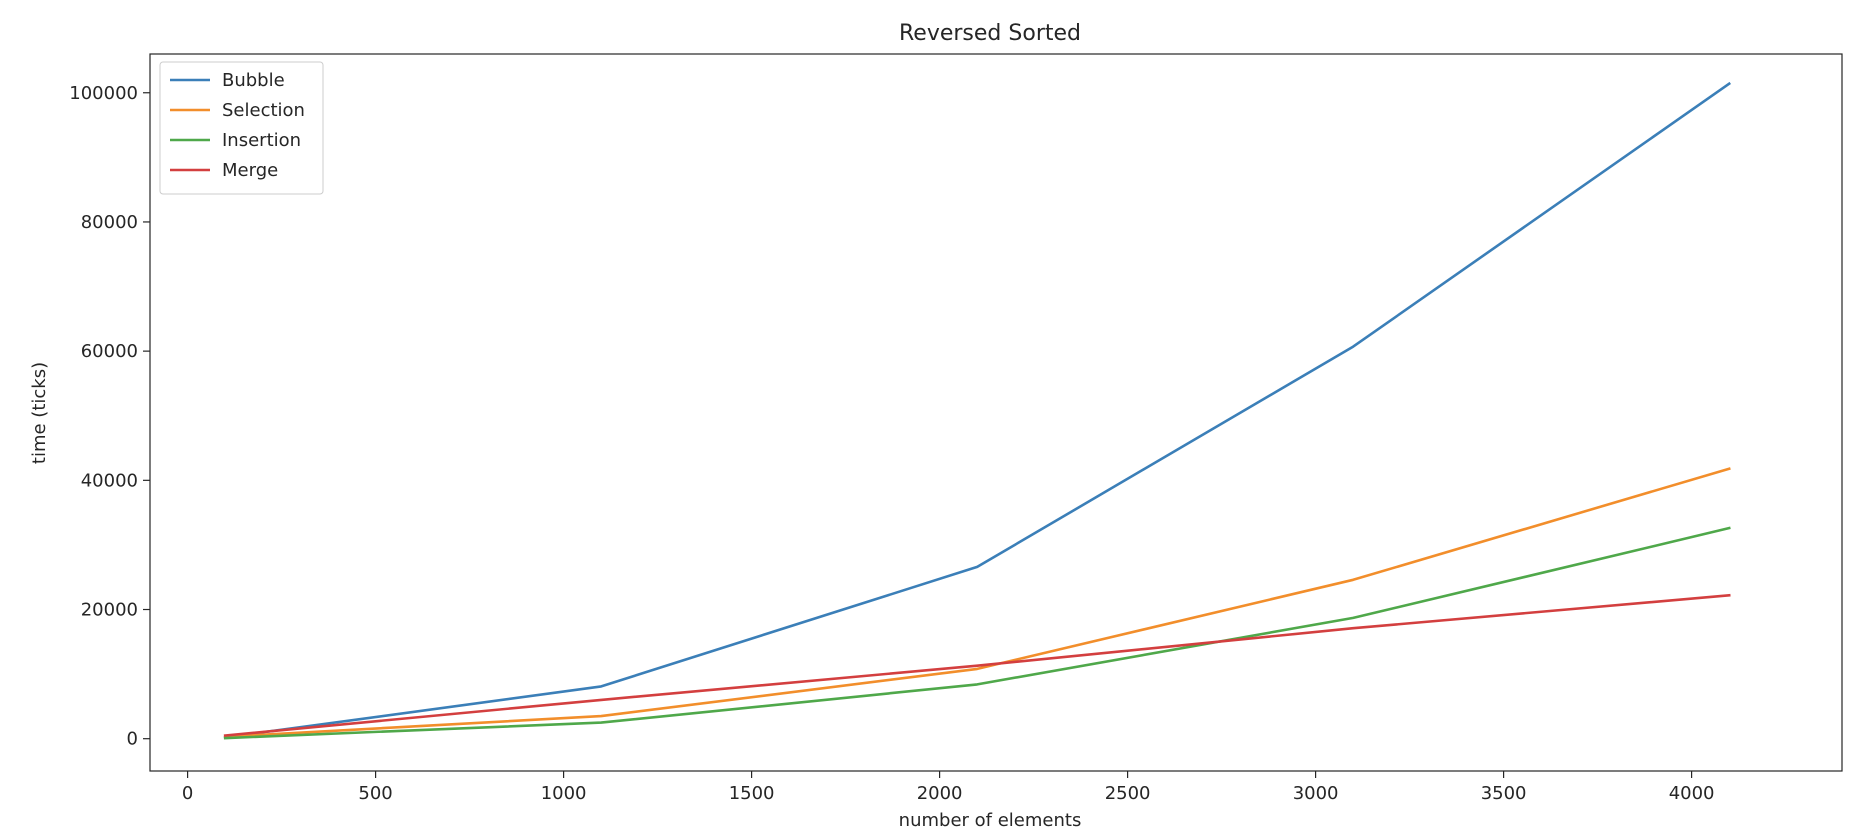 The image size is (1864, 838). What do you see at coordinates (977, 665) in the screenshot?
I see `series-line-merge` at bounding box center [977, 665].